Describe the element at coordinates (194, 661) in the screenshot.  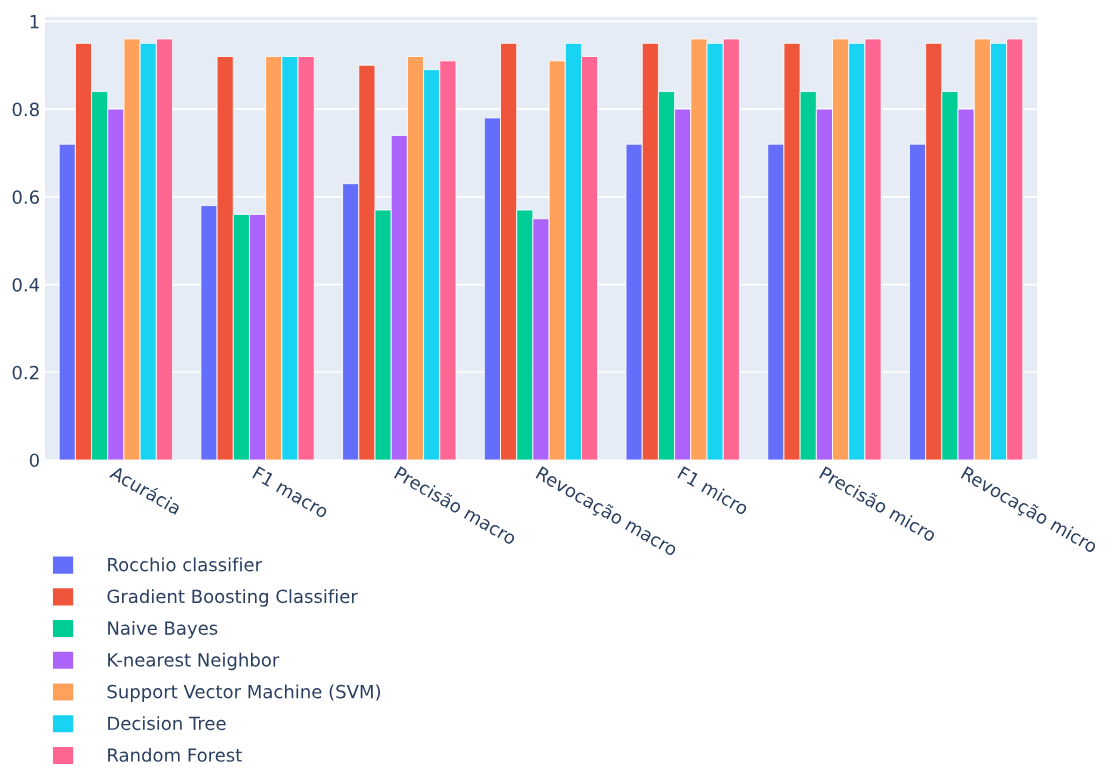
I see `legend-label: K-nearest Neighbor` at that location.